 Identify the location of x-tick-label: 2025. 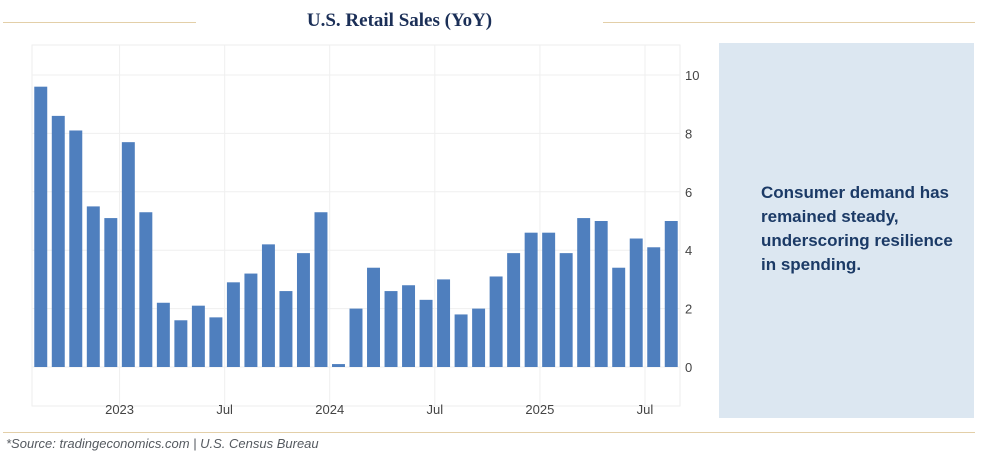
(539, 409).